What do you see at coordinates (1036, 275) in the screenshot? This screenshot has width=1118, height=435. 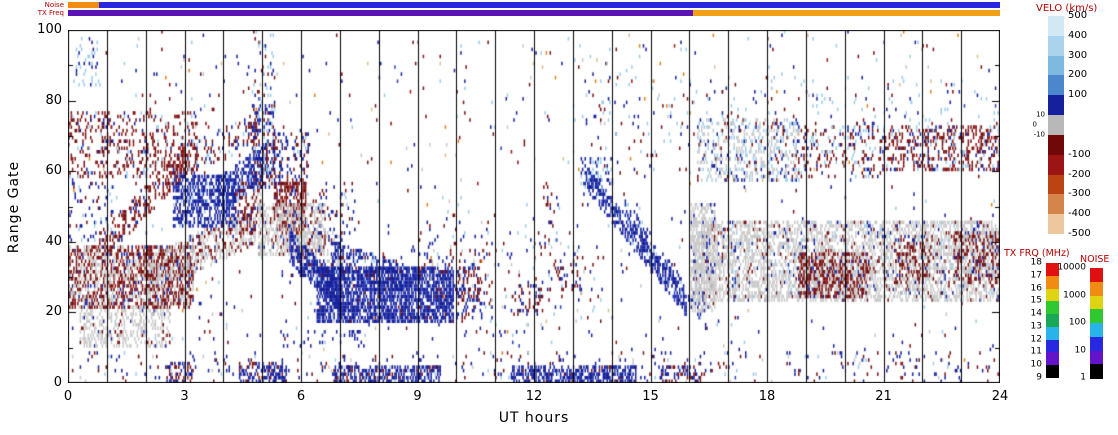 I see `colorbar-label: 17` at bounding box center [1036, 275].